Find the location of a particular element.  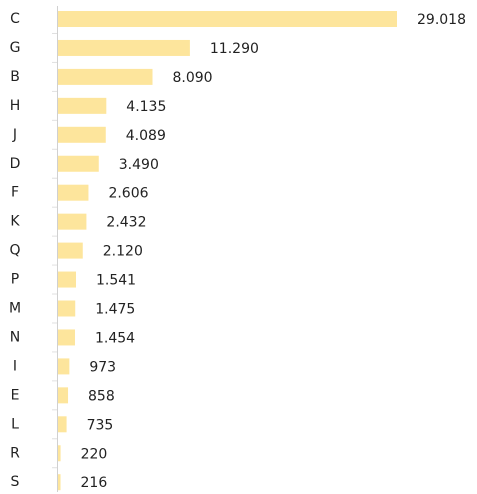

y-tick-label: B is located at coordinates (15, 77).